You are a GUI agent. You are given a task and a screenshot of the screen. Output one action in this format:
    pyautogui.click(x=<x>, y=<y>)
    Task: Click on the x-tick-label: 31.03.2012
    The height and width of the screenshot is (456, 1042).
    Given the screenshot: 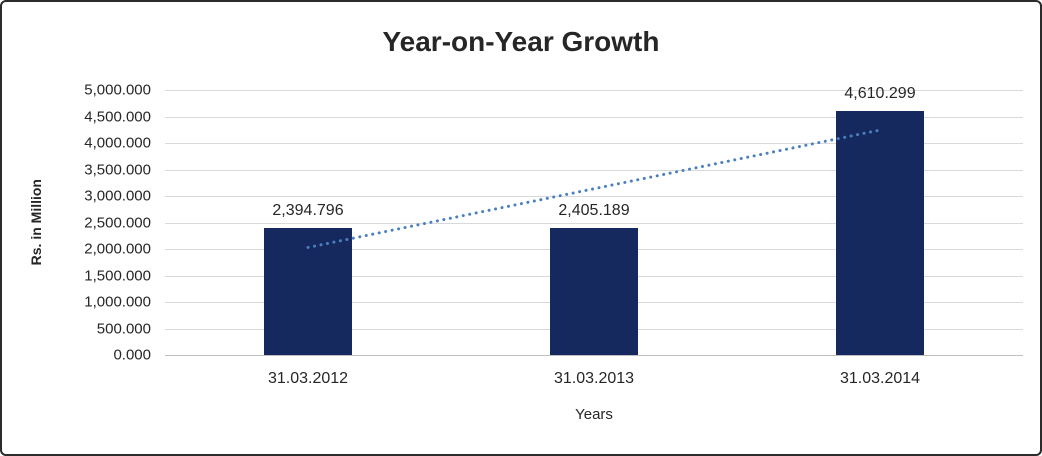 What is the action you would take?
    pyautogui.click(x=308, y=378)
    